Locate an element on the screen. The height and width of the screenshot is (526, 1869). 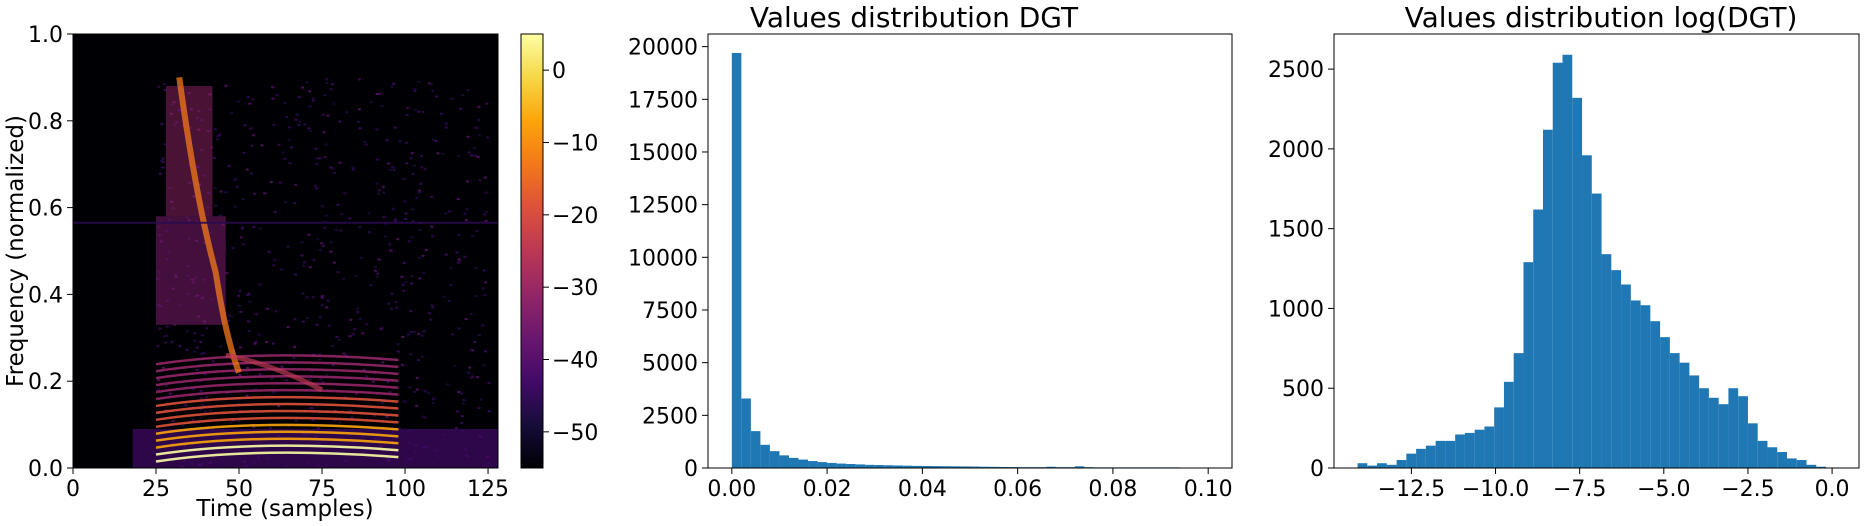
colorbar-ticks: 0 −10 −20 −30 −40 −50 is located at coordinates (570, 252).